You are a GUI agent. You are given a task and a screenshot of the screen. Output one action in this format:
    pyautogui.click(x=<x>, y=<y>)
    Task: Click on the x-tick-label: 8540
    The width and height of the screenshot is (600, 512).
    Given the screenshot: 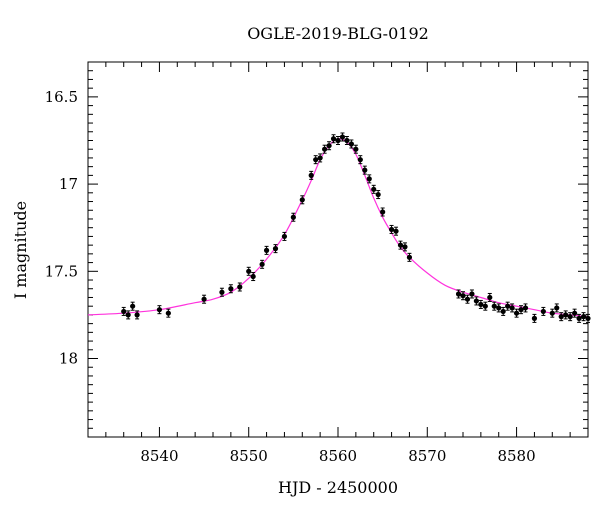 What is the action you would take?
    pyautogui.click(x=159, y=456)
    